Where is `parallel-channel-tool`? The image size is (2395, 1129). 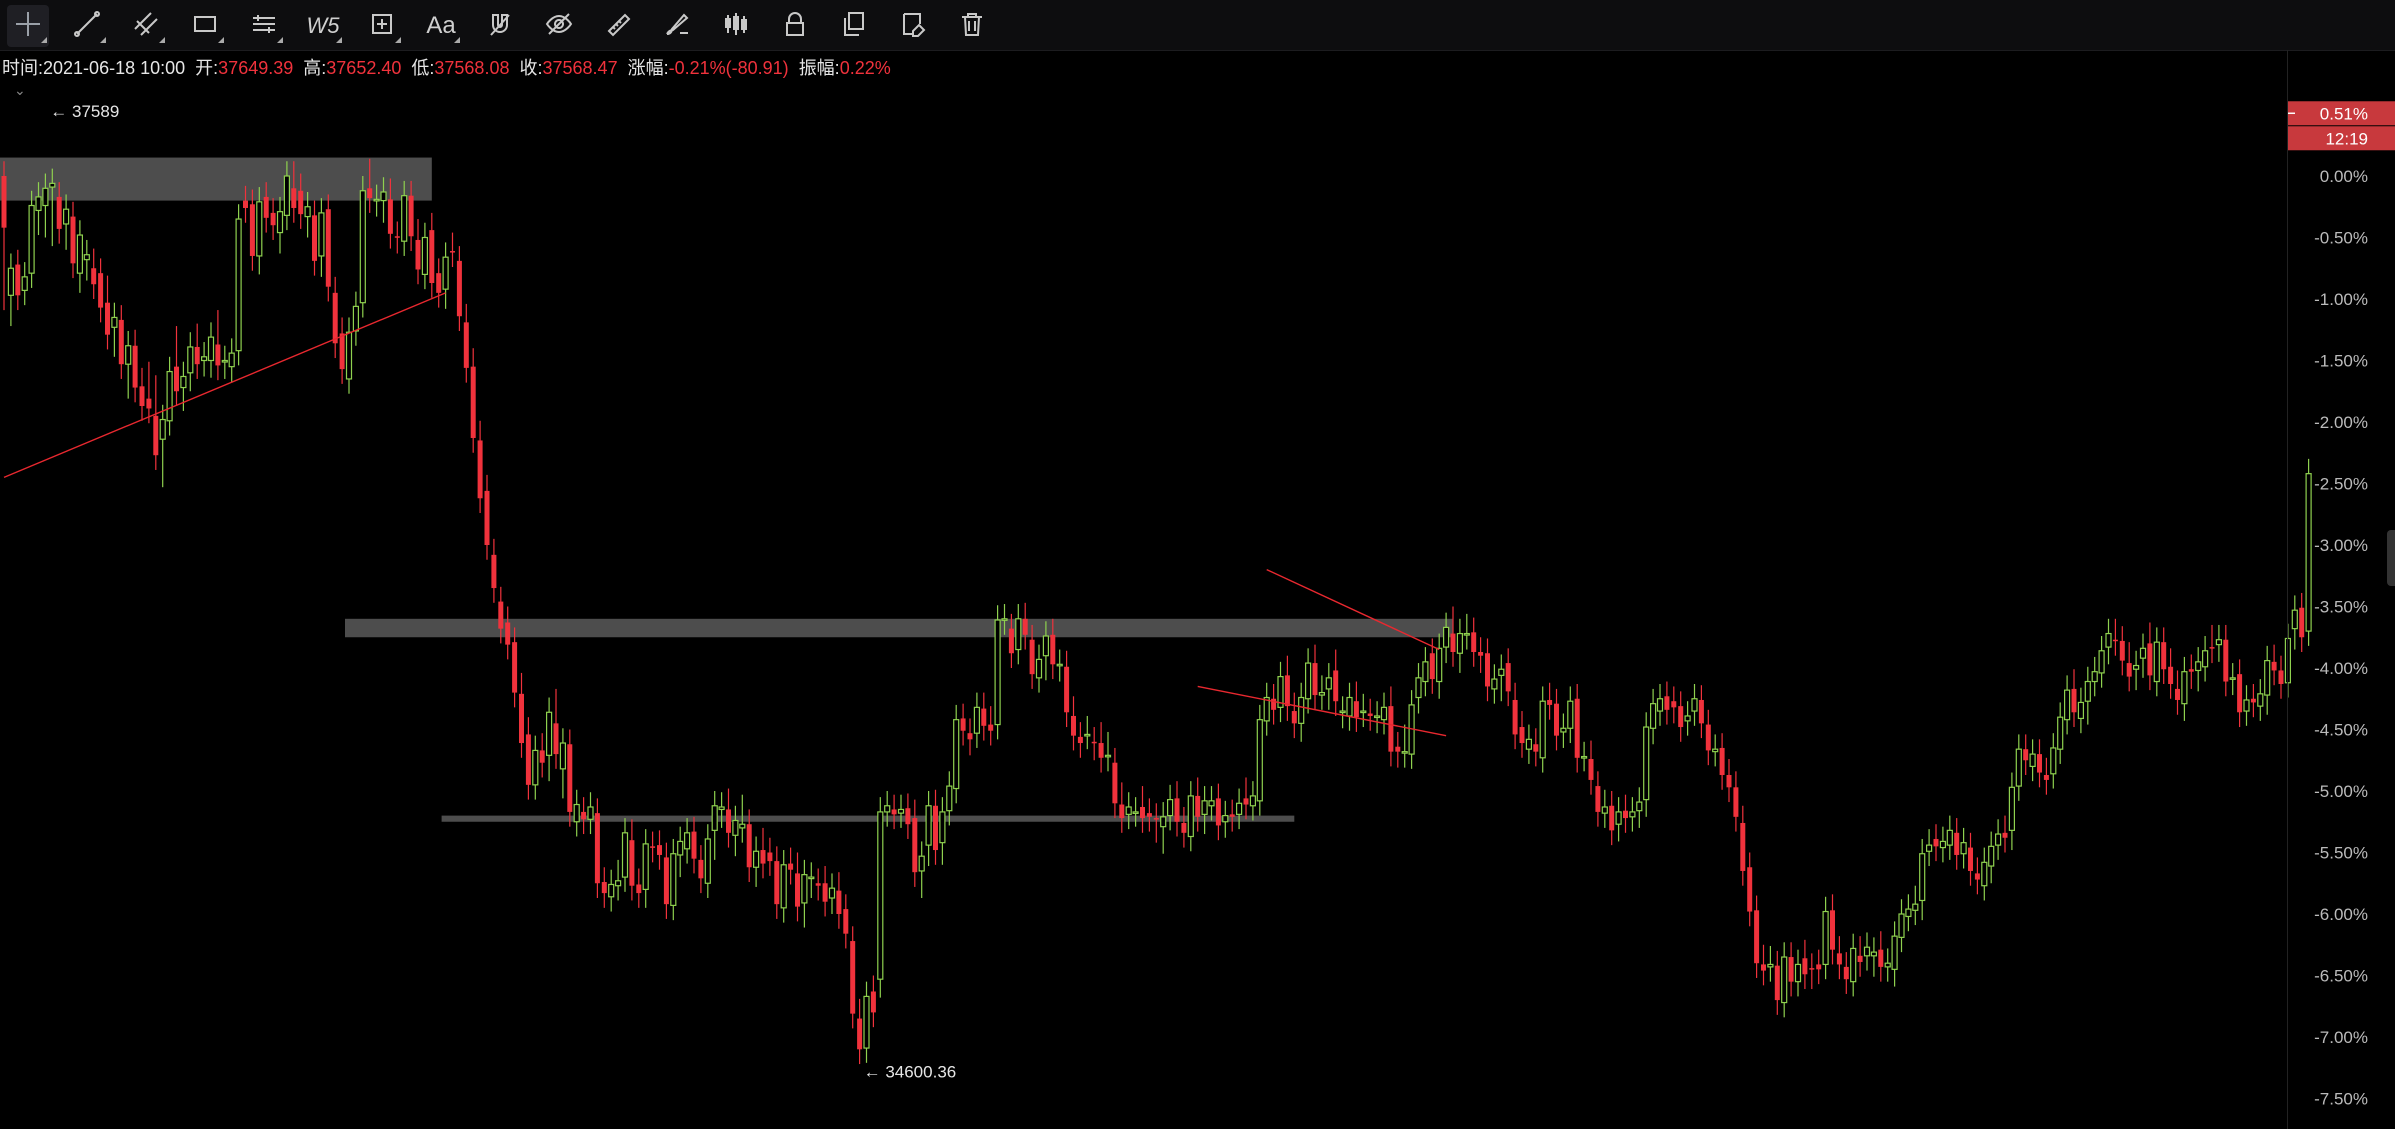
parallel-channel-tool is located at coordinates (146, 26).